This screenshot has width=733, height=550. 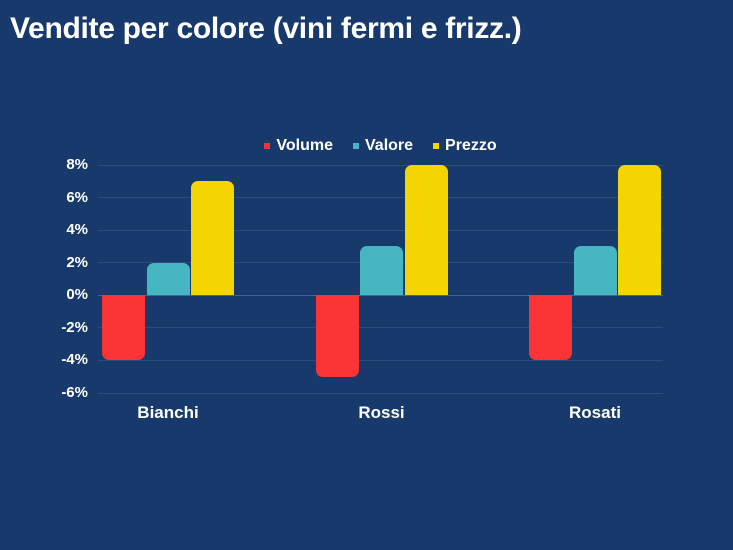 I want to click on legend-item-volume: Volume, so click(x=298, y=146).